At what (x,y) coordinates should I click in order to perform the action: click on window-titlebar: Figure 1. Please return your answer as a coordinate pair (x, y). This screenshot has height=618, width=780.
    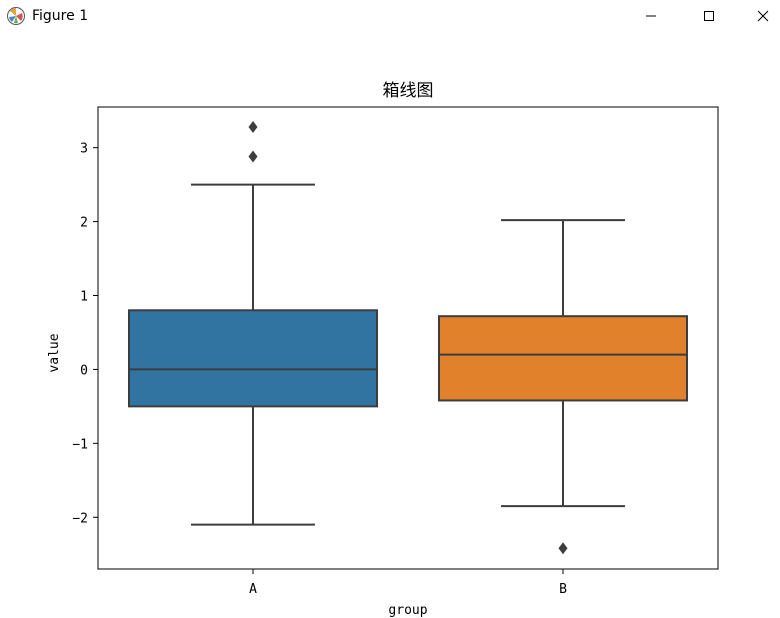
    Looking at the image, I should click on (390, 17).